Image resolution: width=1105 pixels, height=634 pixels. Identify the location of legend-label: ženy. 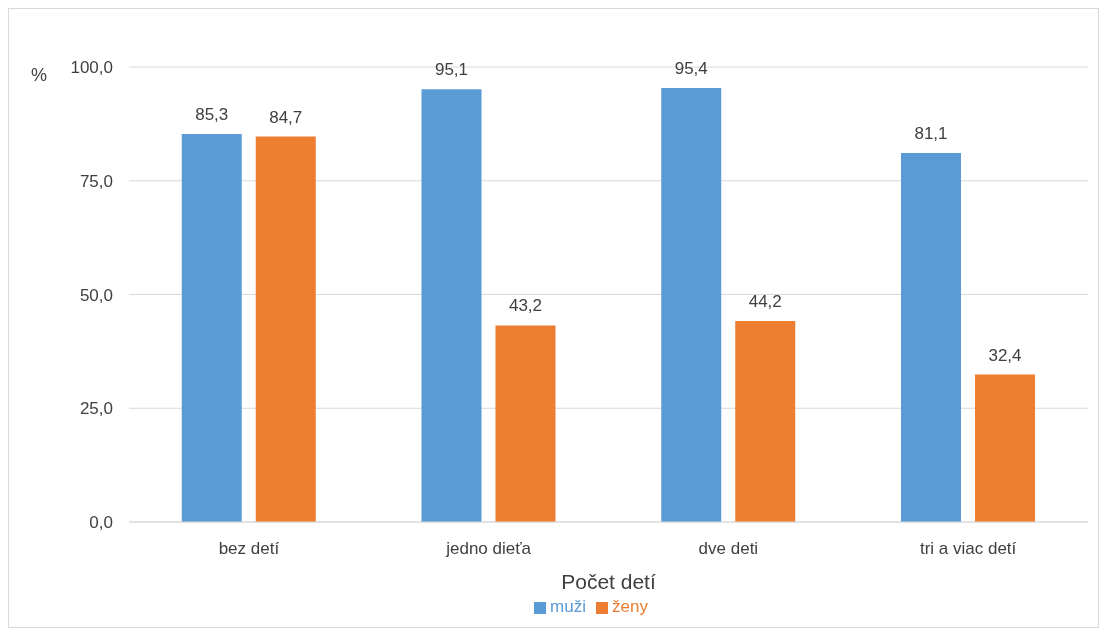
(629, 606).